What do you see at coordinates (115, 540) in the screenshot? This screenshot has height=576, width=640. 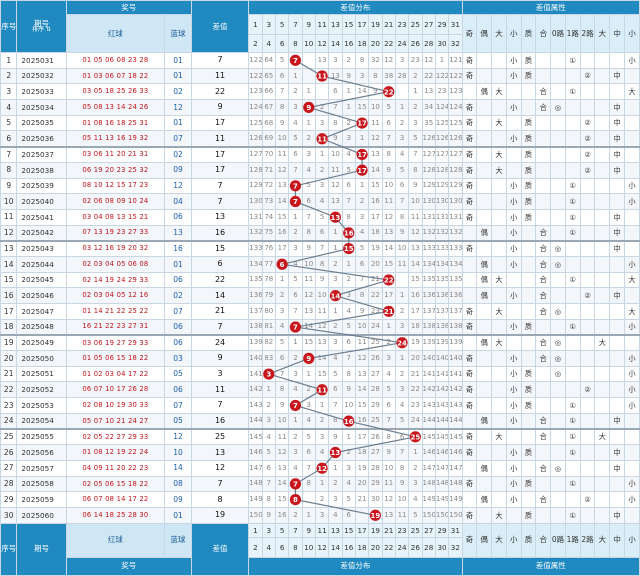 I see `footer-red: 红球` at bounding box center [115, 540].